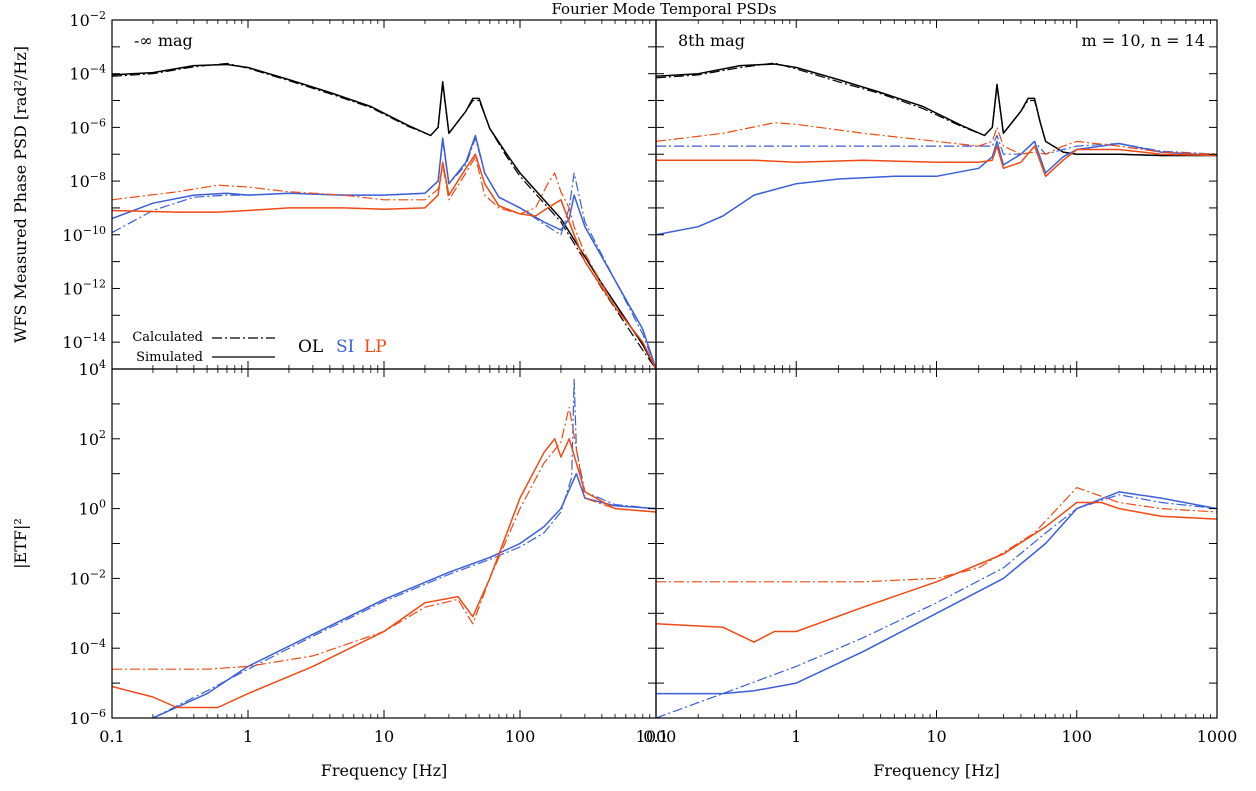 The height and width of the screenshot is (791, 1256). I want to click on figure-title: Fourier Mode Temporal PSDs, so click(663, 9).